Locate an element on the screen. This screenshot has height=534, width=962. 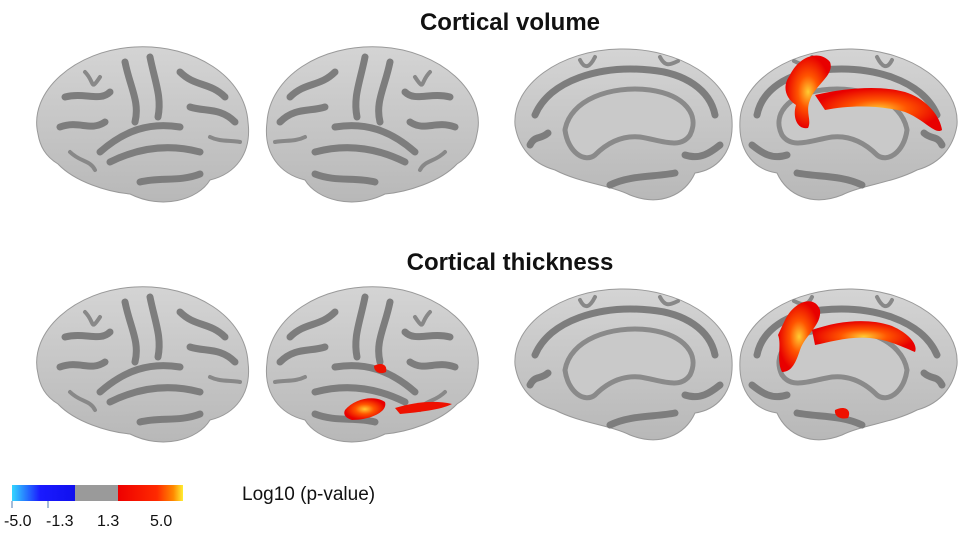
colorbar-negative is located at coordinates (43, 493).